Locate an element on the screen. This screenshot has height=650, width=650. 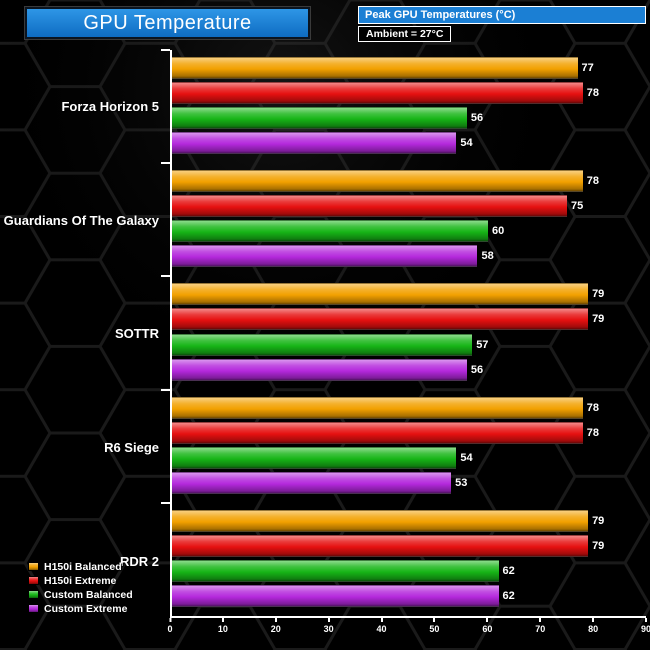
bar-value-label: 75 is located at coordinates (577, 206).